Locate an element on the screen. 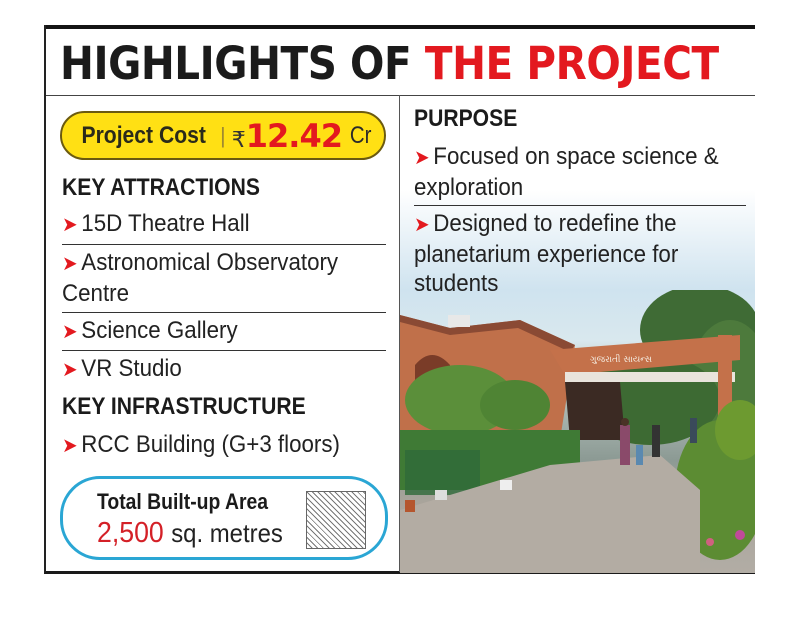 This screenshot has height=623, width=800. cost-unit: Cr is located at coordinates (360, 135).